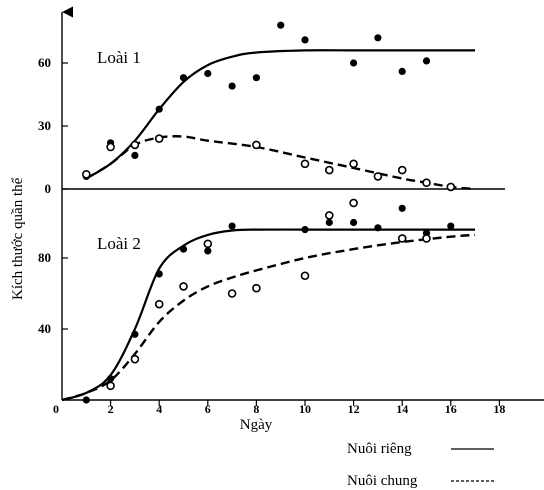 Image resolution: width=544 pixels, height=490 pixels. I want to click on panel-label-species-2: Loài 2, so click(119, 243).